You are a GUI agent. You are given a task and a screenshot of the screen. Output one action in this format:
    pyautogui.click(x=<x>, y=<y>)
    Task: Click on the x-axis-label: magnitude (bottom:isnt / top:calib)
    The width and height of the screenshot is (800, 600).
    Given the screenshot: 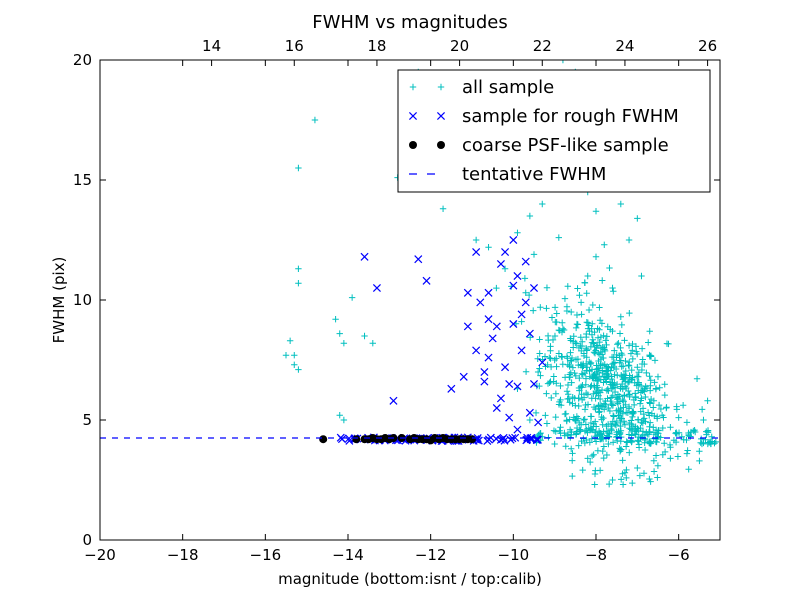 What is the action you would take?
    pyautogui.click(x=410, y=579)
    